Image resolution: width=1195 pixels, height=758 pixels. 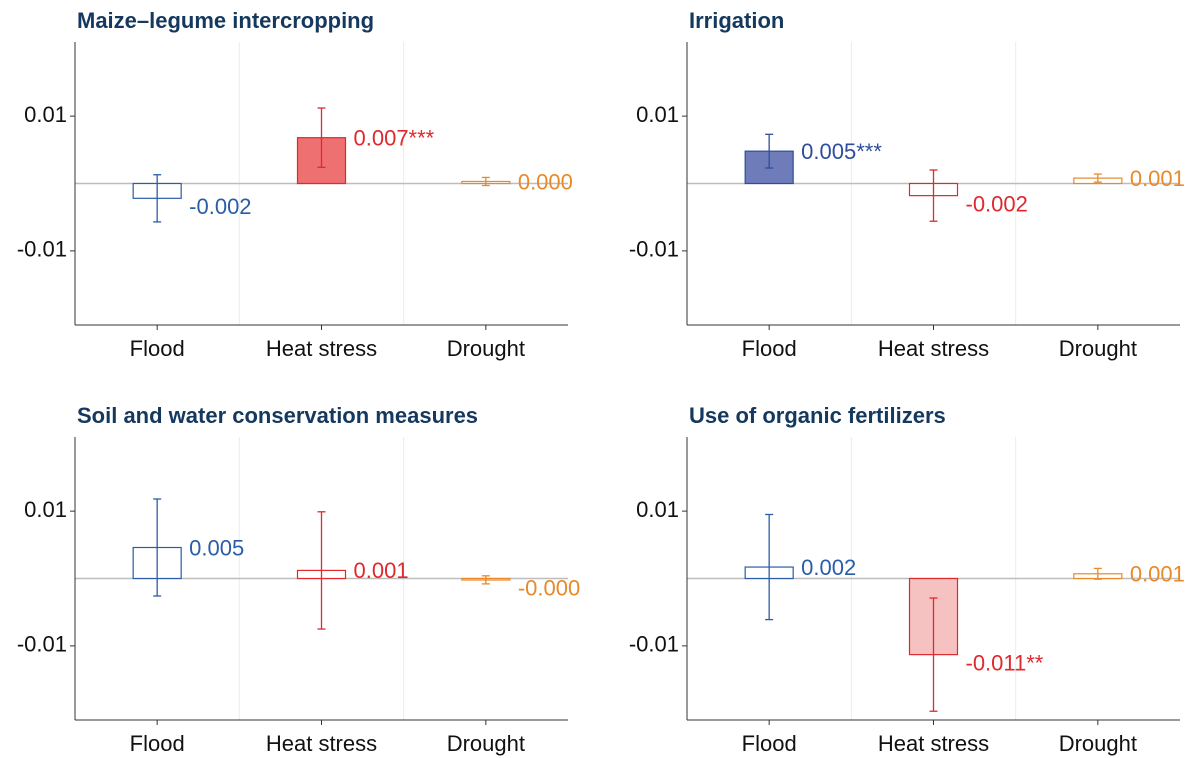 What do you see at coordinates (828, 567) in the screenshot?
I see `value-label: 0.002` at bounding box center [828, 567].